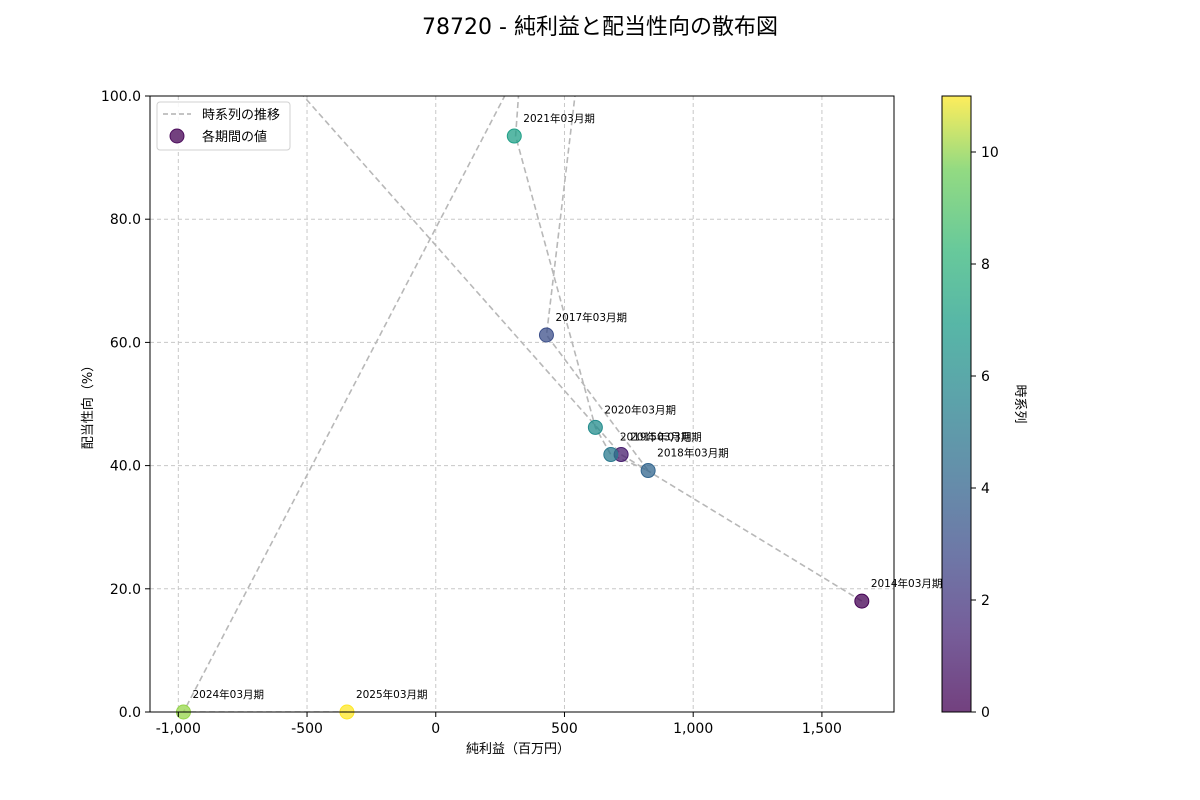  What do you see at coordinates (600, 27) in the screenshot?
I see `chart-title: 78720 - 純利益と配当性向の散布図` at bounding box center [600, 27].